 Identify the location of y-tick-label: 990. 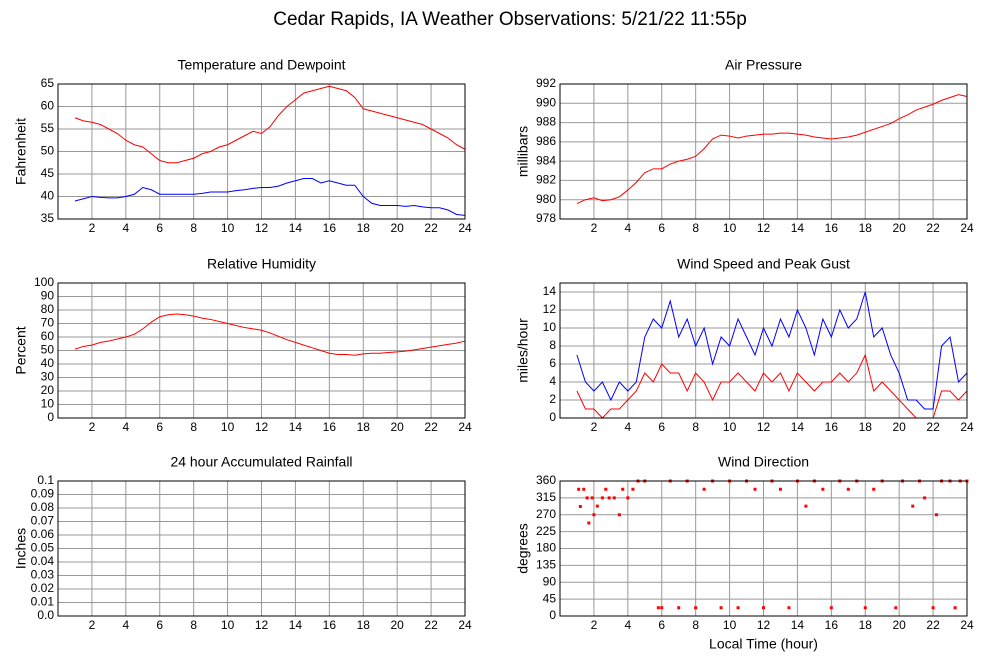
(546, 102).